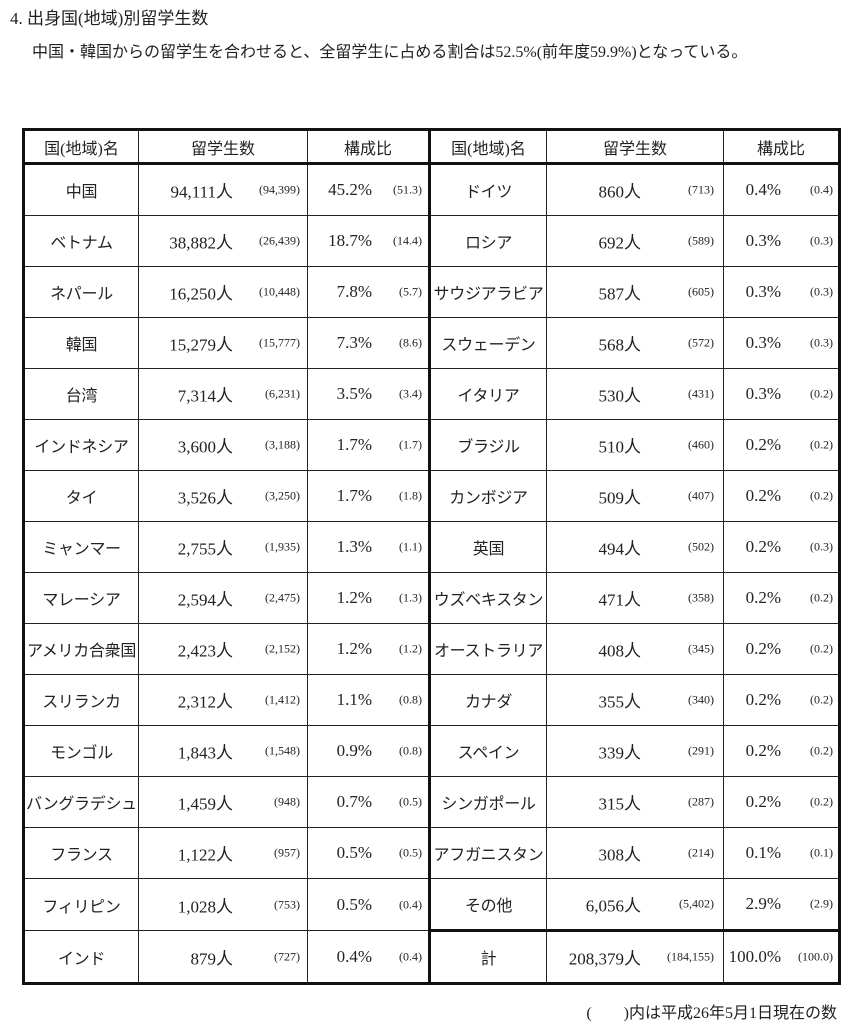 The width and height of the screenshot is (861, 1024). Describe the element at coordinates (487, 394) in the screenshot. I see `country-name-cell: イタリア` at that location.